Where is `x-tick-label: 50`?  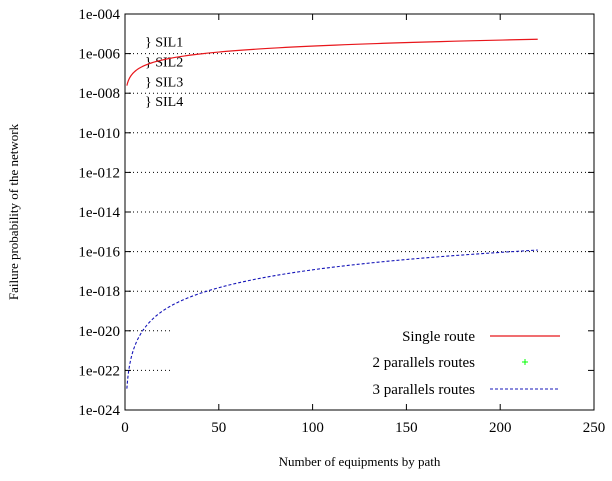
x-tick-label: 50 is located at coordinates (218, 428).